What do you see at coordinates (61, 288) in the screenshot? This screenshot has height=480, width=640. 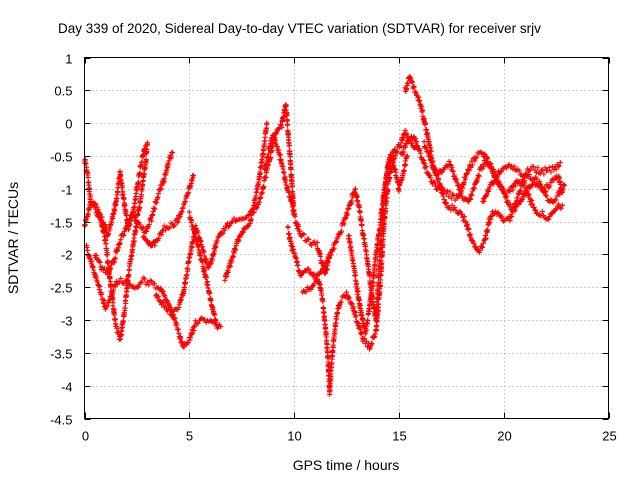 I see `y-tick-label: -2.5` at bounding box center [61, 288].